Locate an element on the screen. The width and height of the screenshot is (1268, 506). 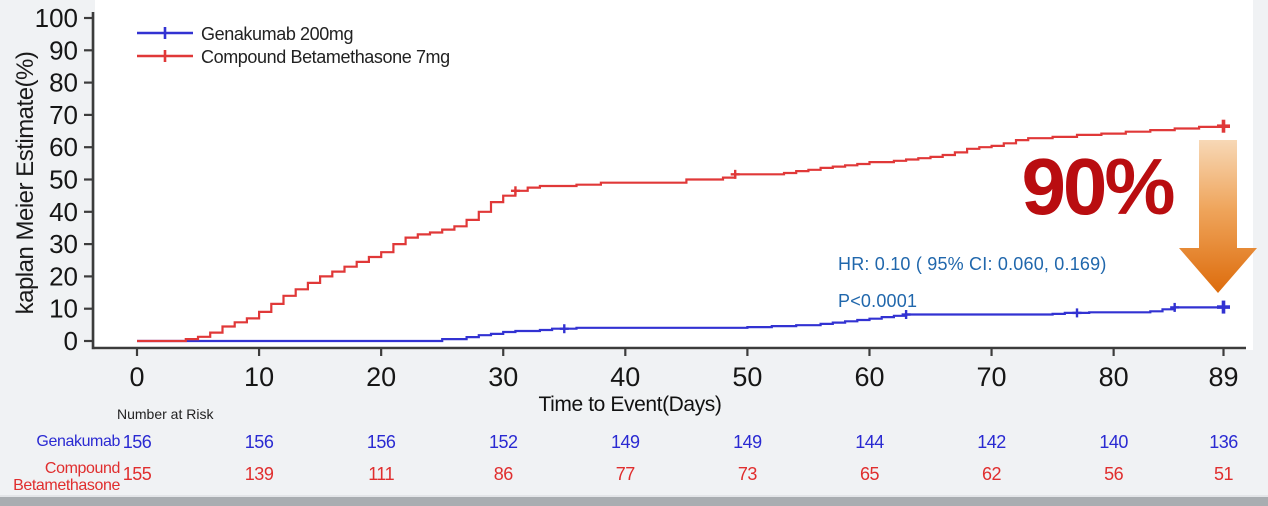
risk-value: 111 is located at coordinates (381, 474).